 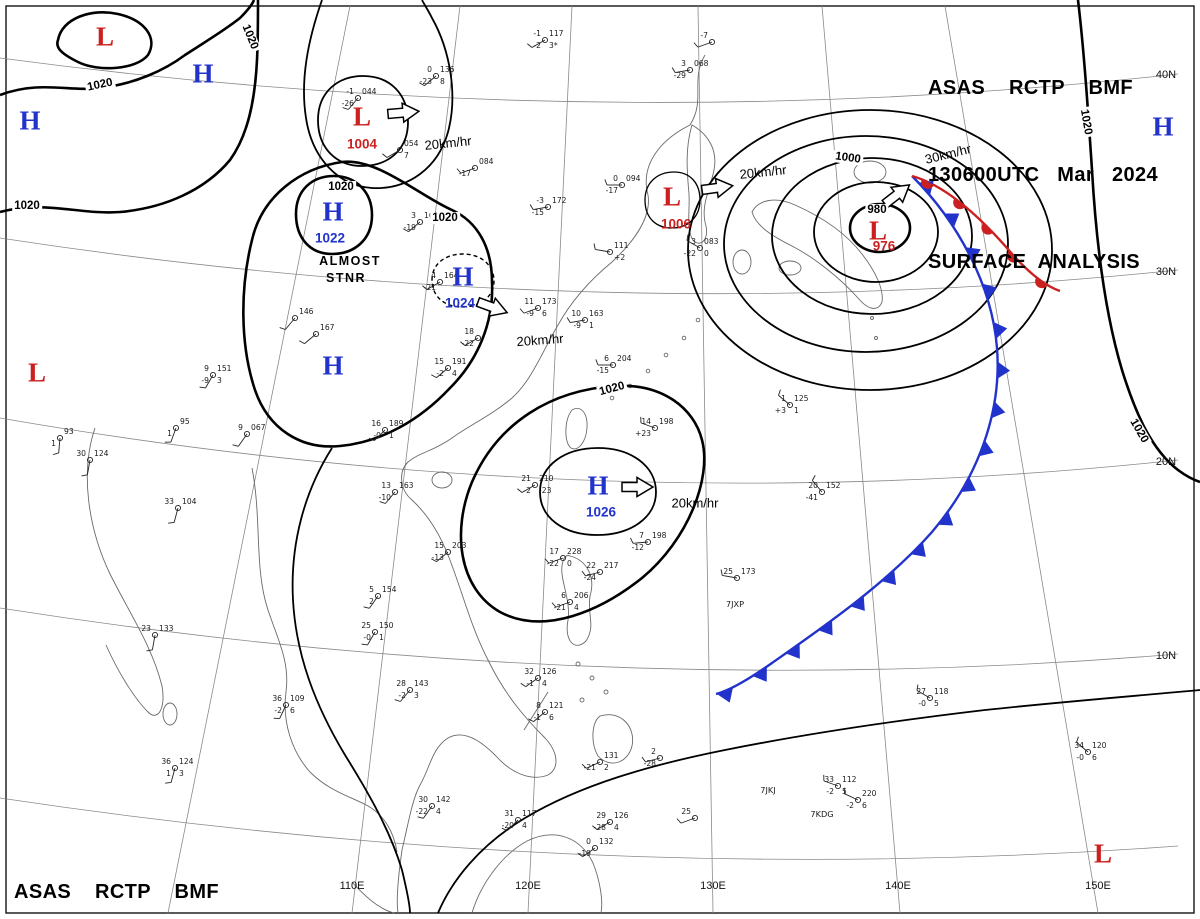 I want to click on station-temperature: 21, so click(x=526, y=478).